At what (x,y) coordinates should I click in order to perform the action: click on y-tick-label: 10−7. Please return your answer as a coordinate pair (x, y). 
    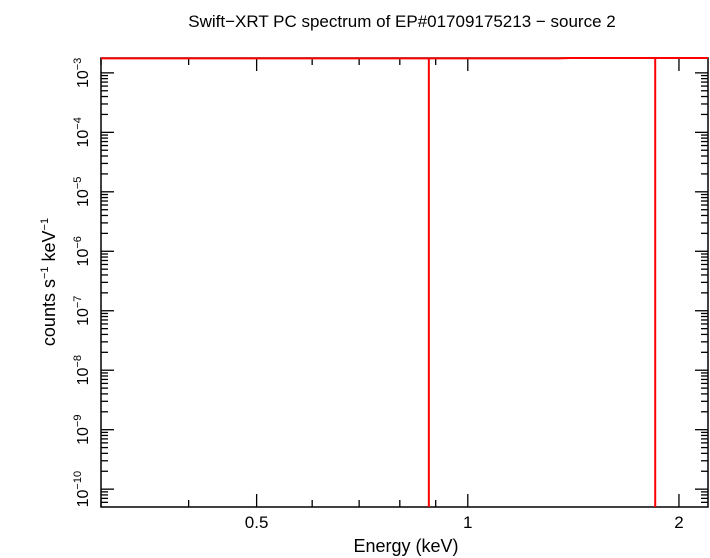
    Looking at the image, I should click on (82, 311).